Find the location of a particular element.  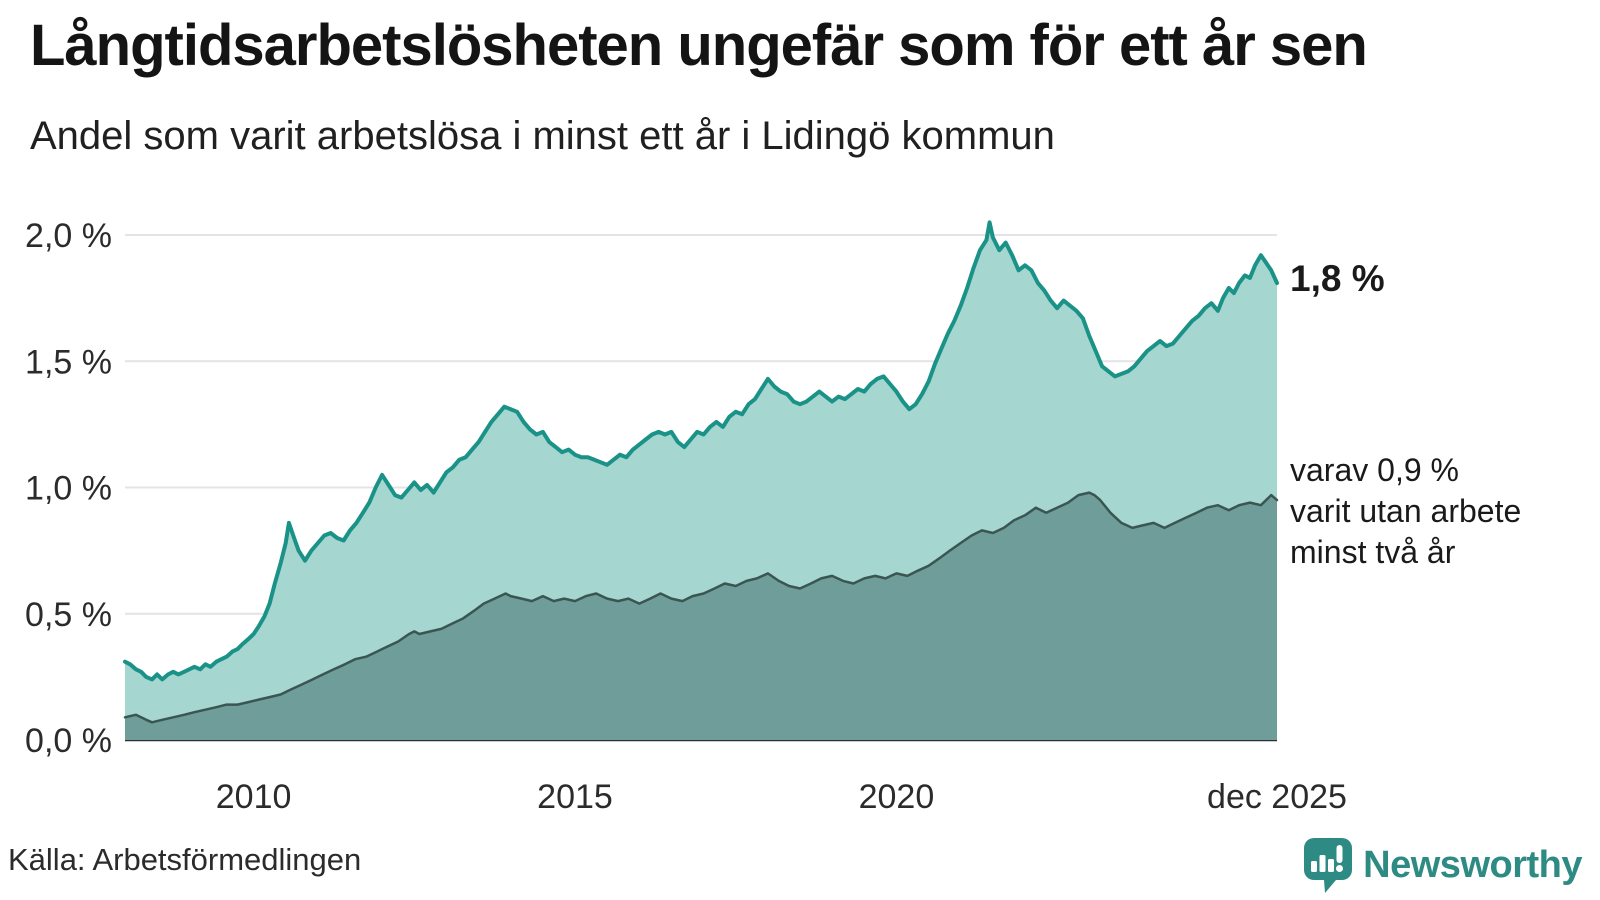

x-tick-label: 2010 is located at coordinates (254, 797).